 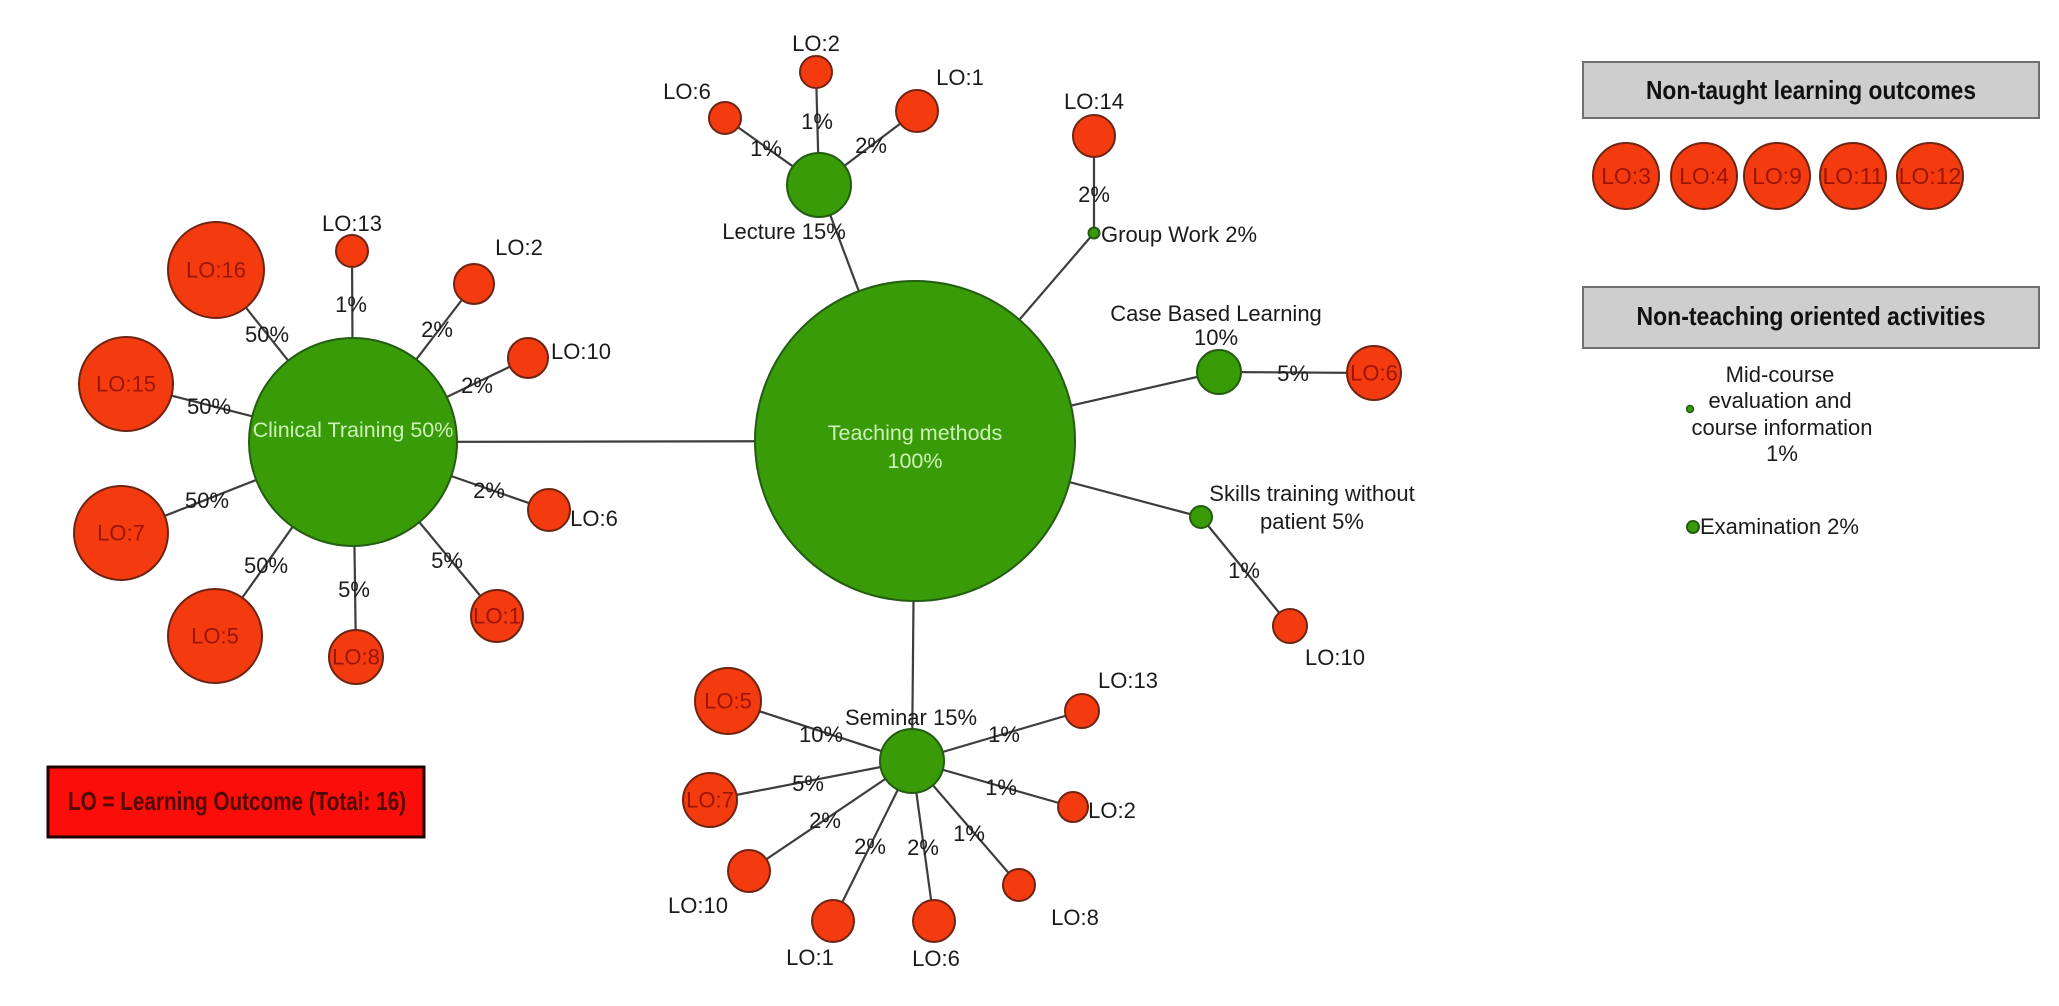 What do you see at coordinates (915, 461) in the screenshot?
I see `svg-text: 100%` at bounding box center [915, 461].